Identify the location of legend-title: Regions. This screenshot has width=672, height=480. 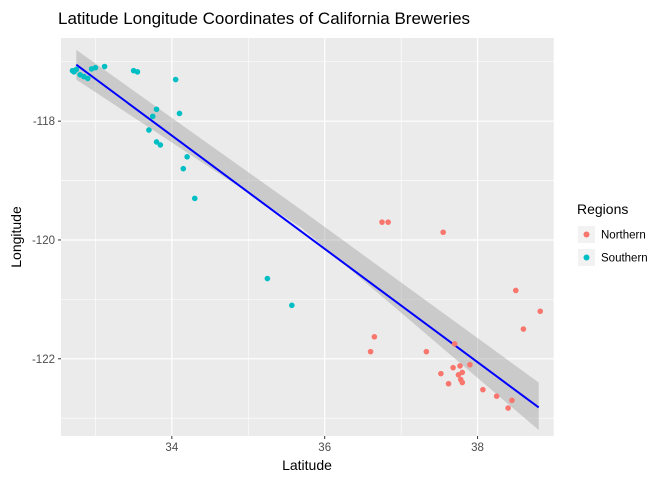
(602, 209).